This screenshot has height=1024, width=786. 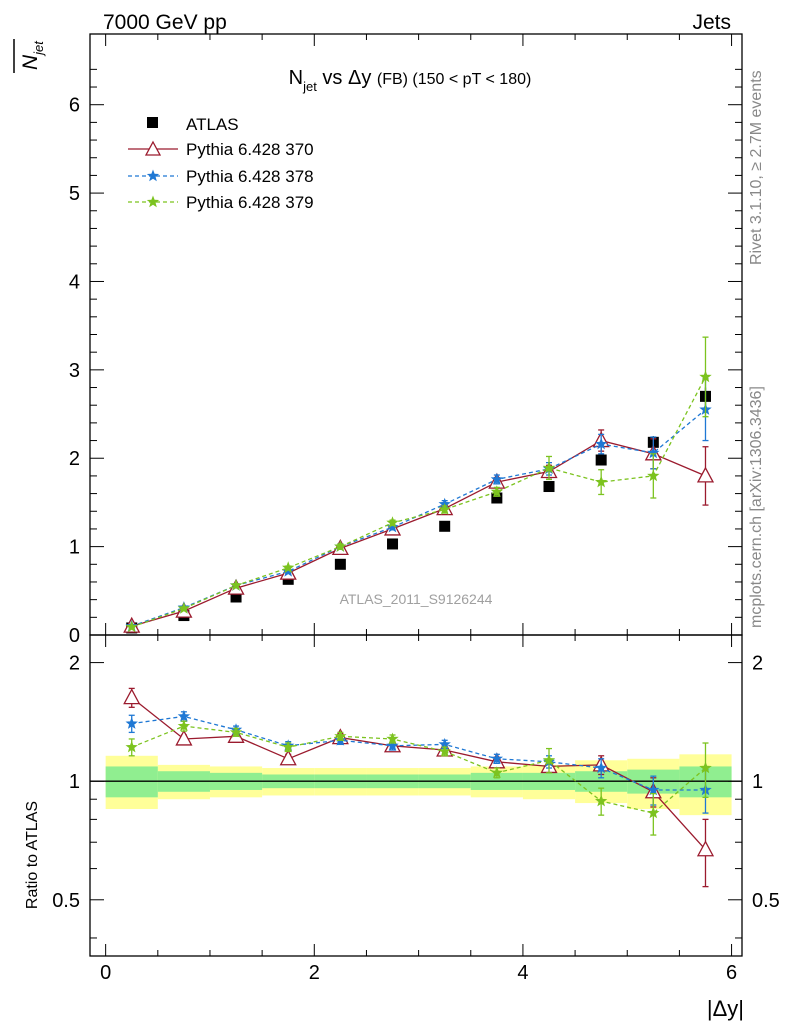 What do you see at coordinates (105, 973) in the screenshot?
I see `x-tick-label: 0` at bounding box center [105, 973].